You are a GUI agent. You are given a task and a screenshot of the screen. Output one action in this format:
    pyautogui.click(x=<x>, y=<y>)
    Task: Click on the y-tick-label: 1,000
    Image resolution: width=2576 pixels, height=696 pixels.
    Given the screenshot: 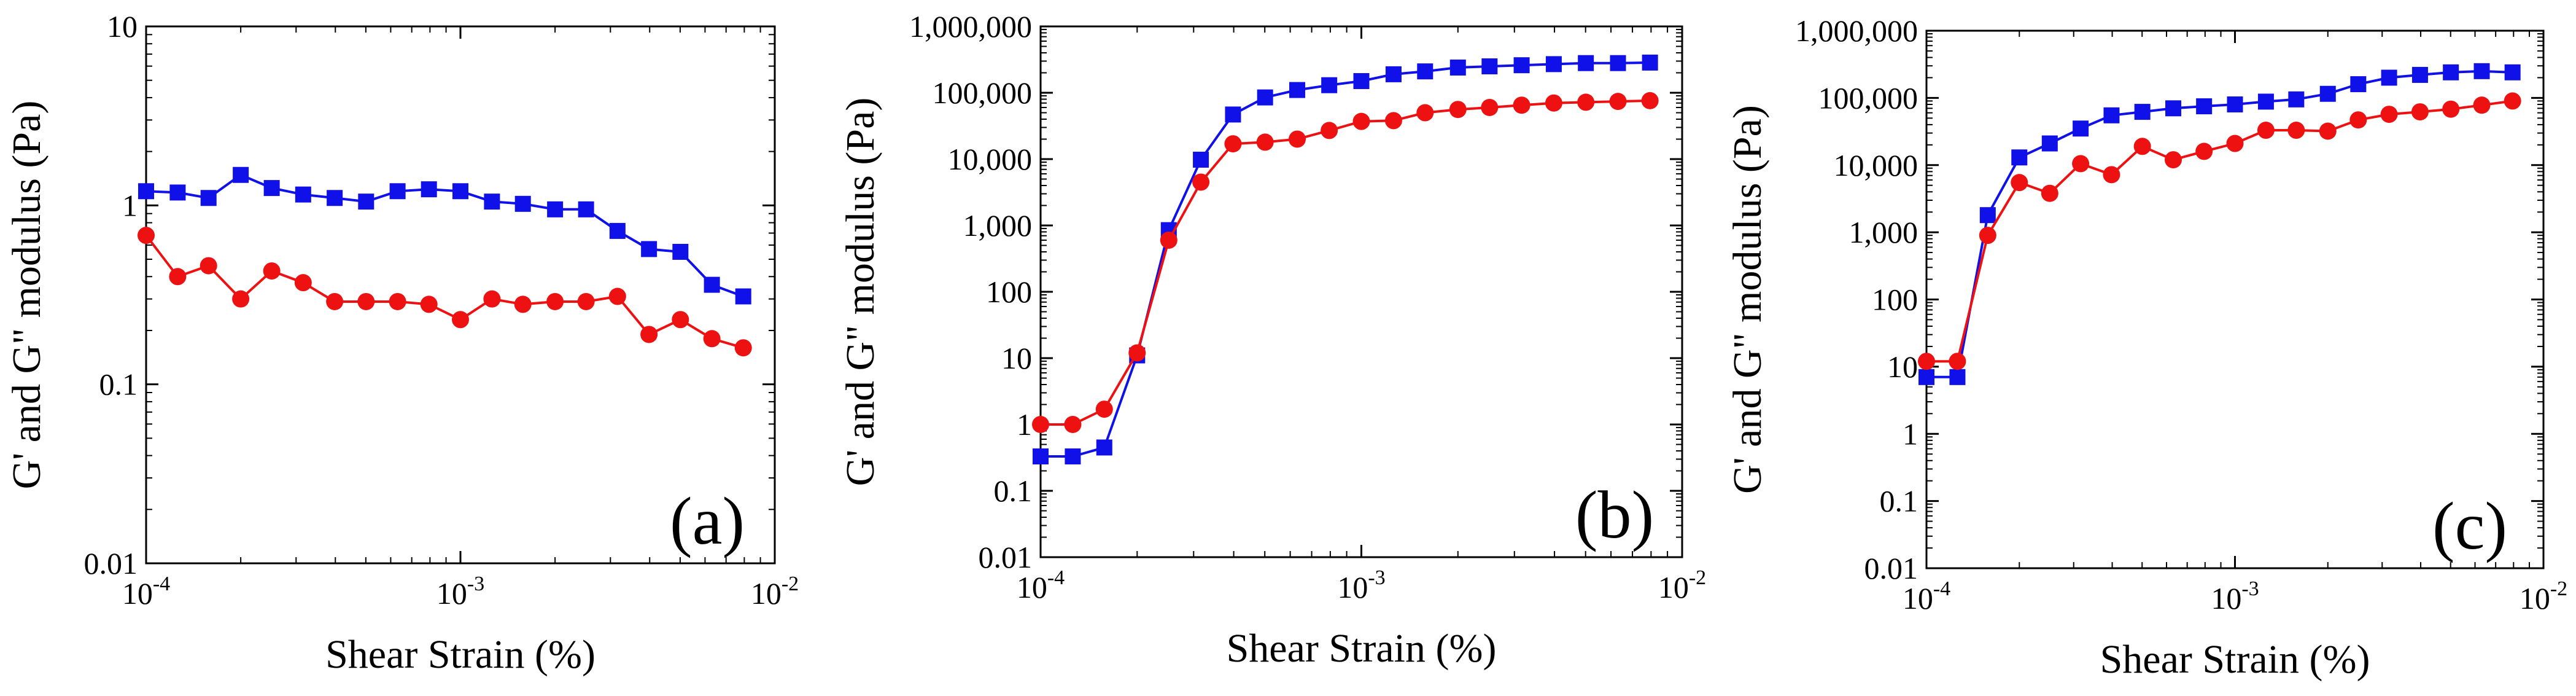 What is the action you would take?
    pyautogui.click(x=998, y=225)
    